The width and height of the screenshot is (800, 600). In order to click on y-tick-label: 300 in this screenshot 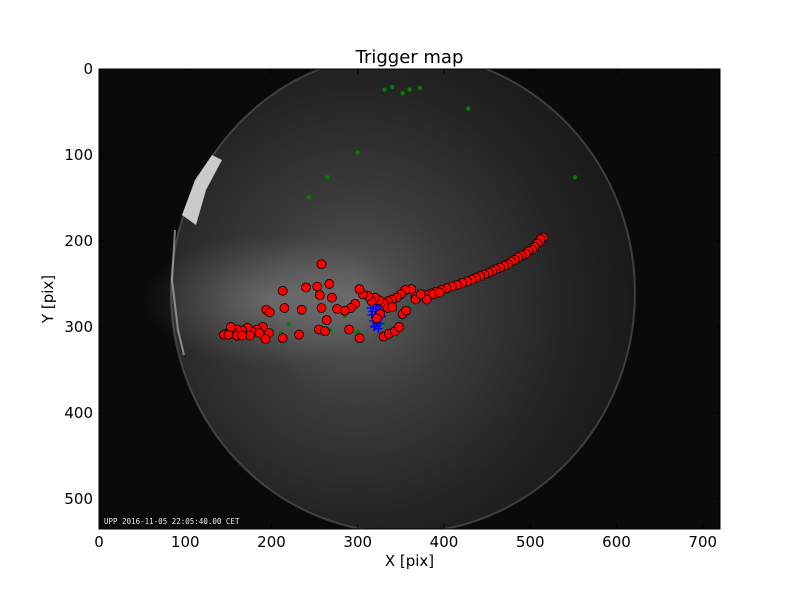, I will do `click(78, 327)`.